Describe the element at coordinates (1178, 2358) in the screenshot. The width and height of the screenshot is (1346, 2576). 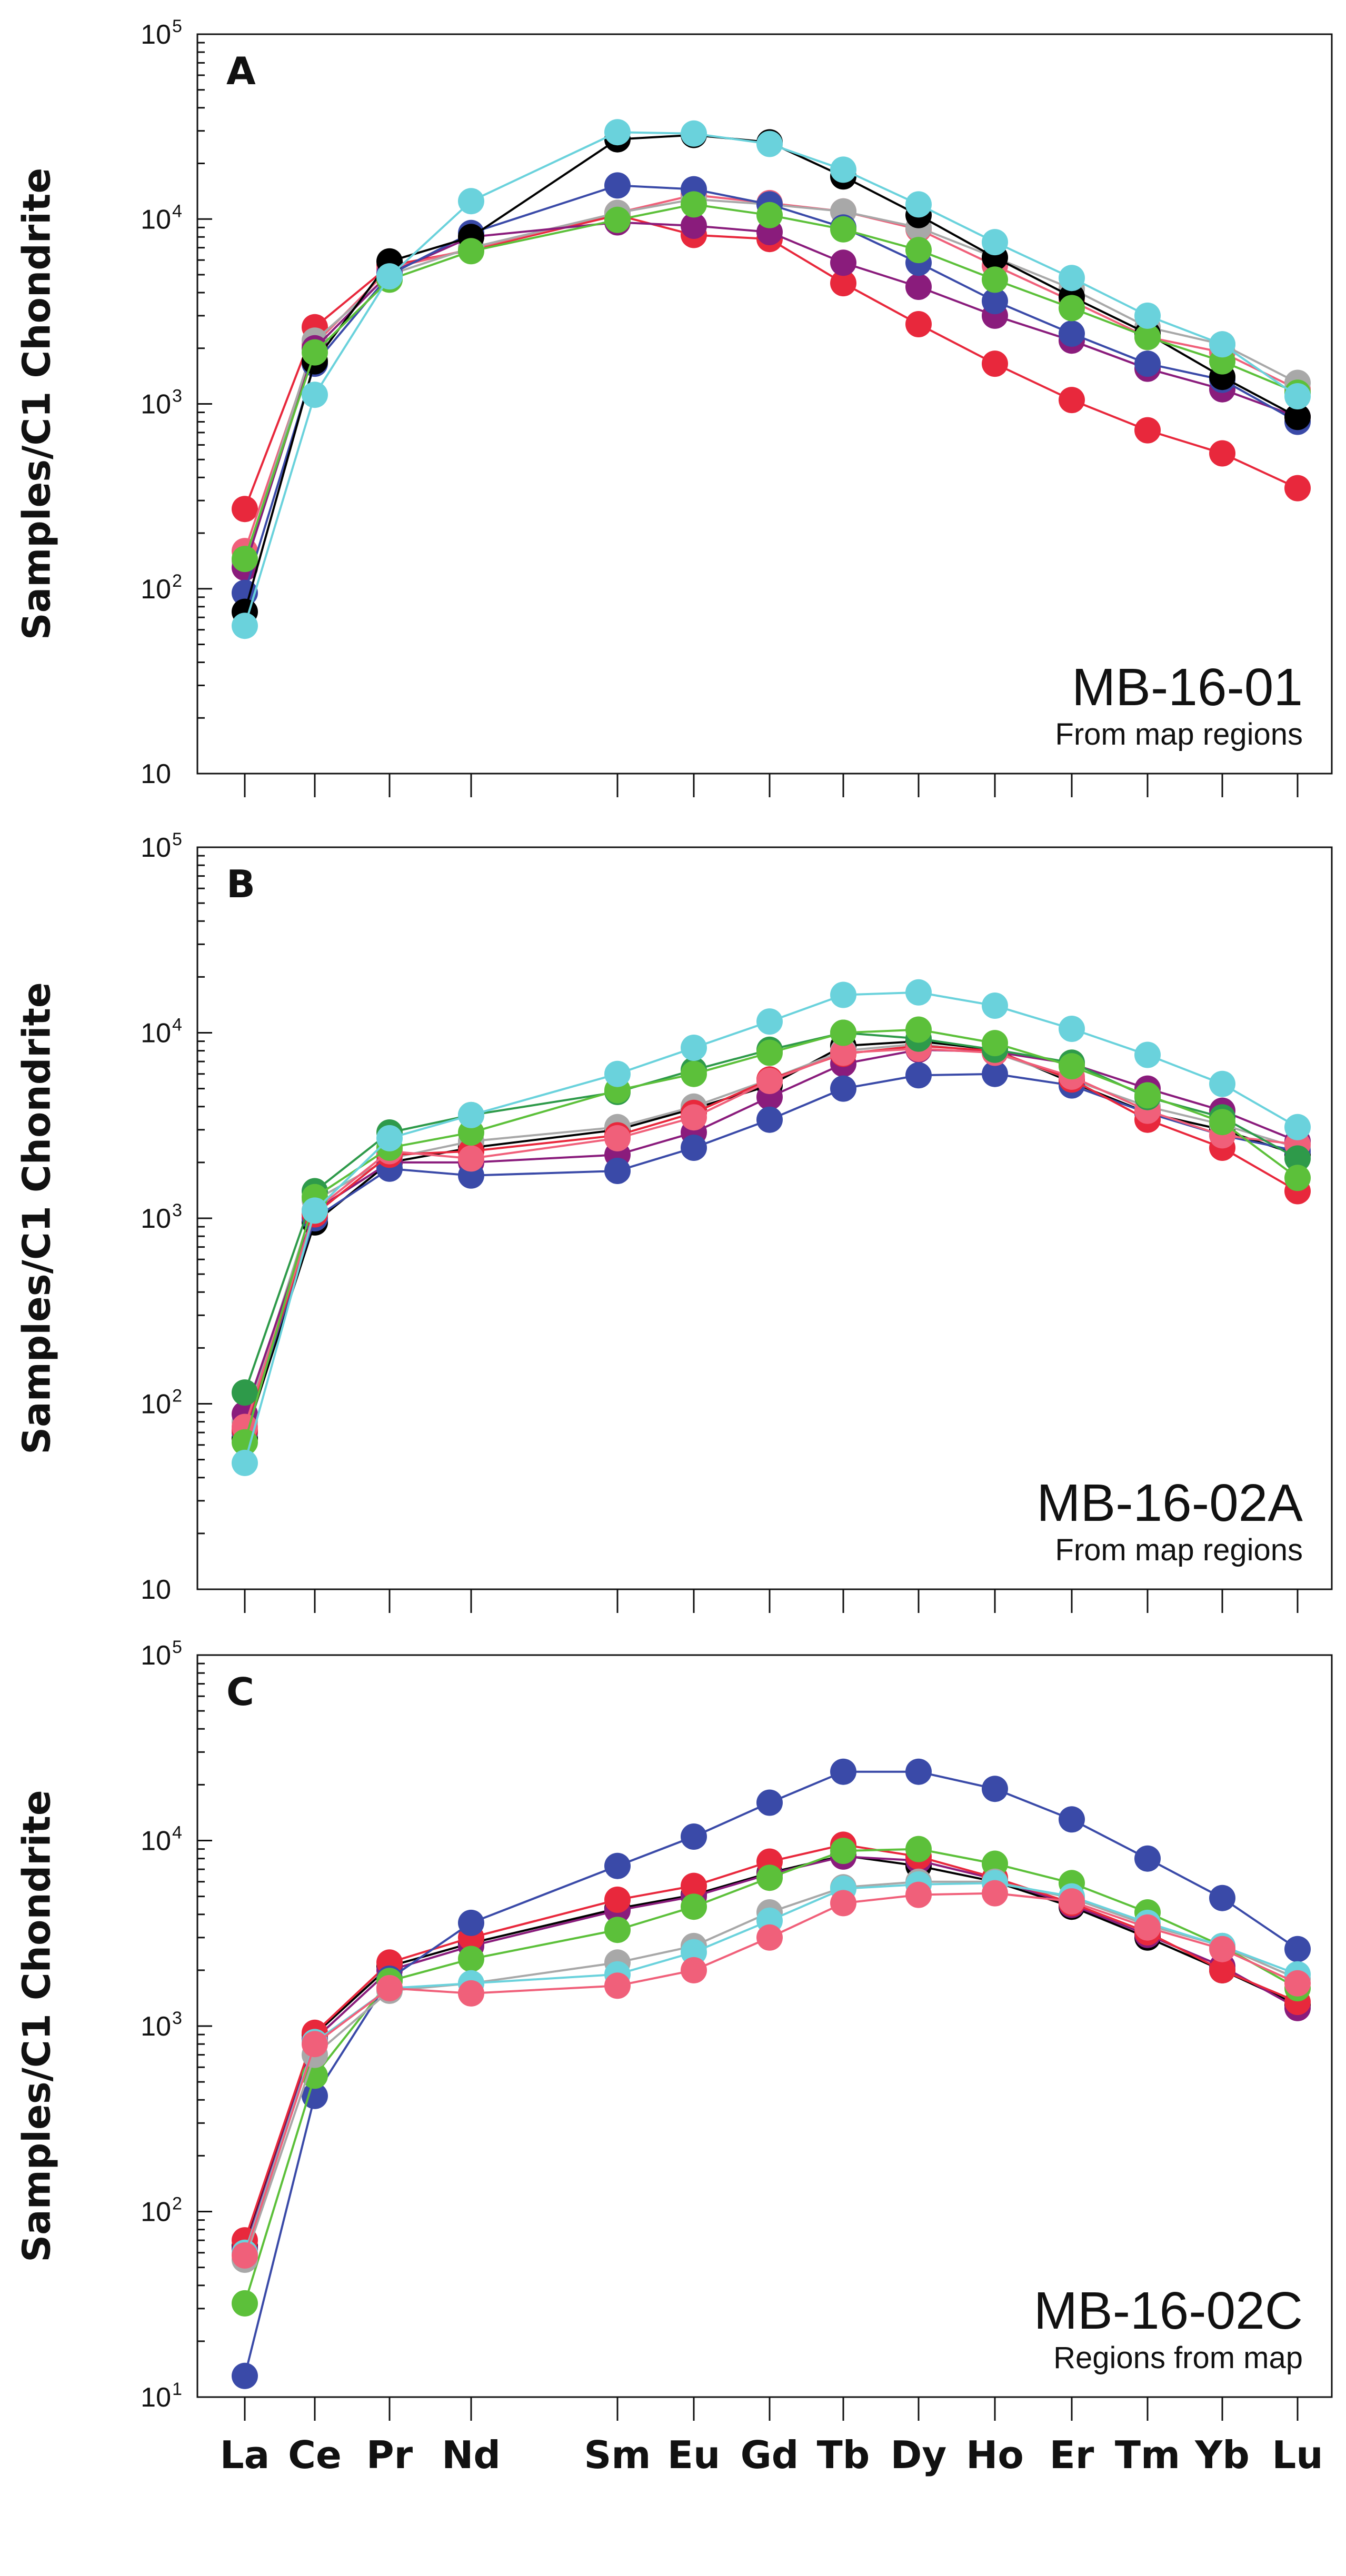
I see `sample-subtitle: Regions from map` at that location.